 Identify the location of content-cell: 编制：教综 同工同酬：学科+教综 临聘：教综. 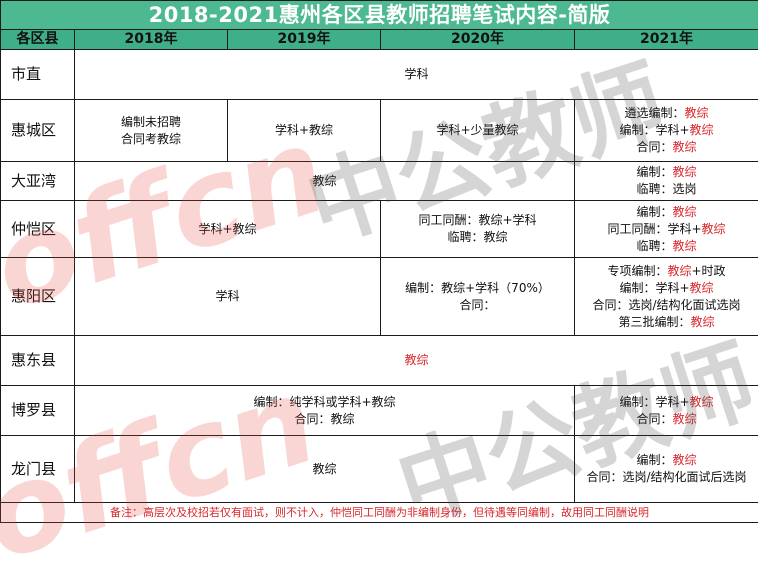
(666, 229).